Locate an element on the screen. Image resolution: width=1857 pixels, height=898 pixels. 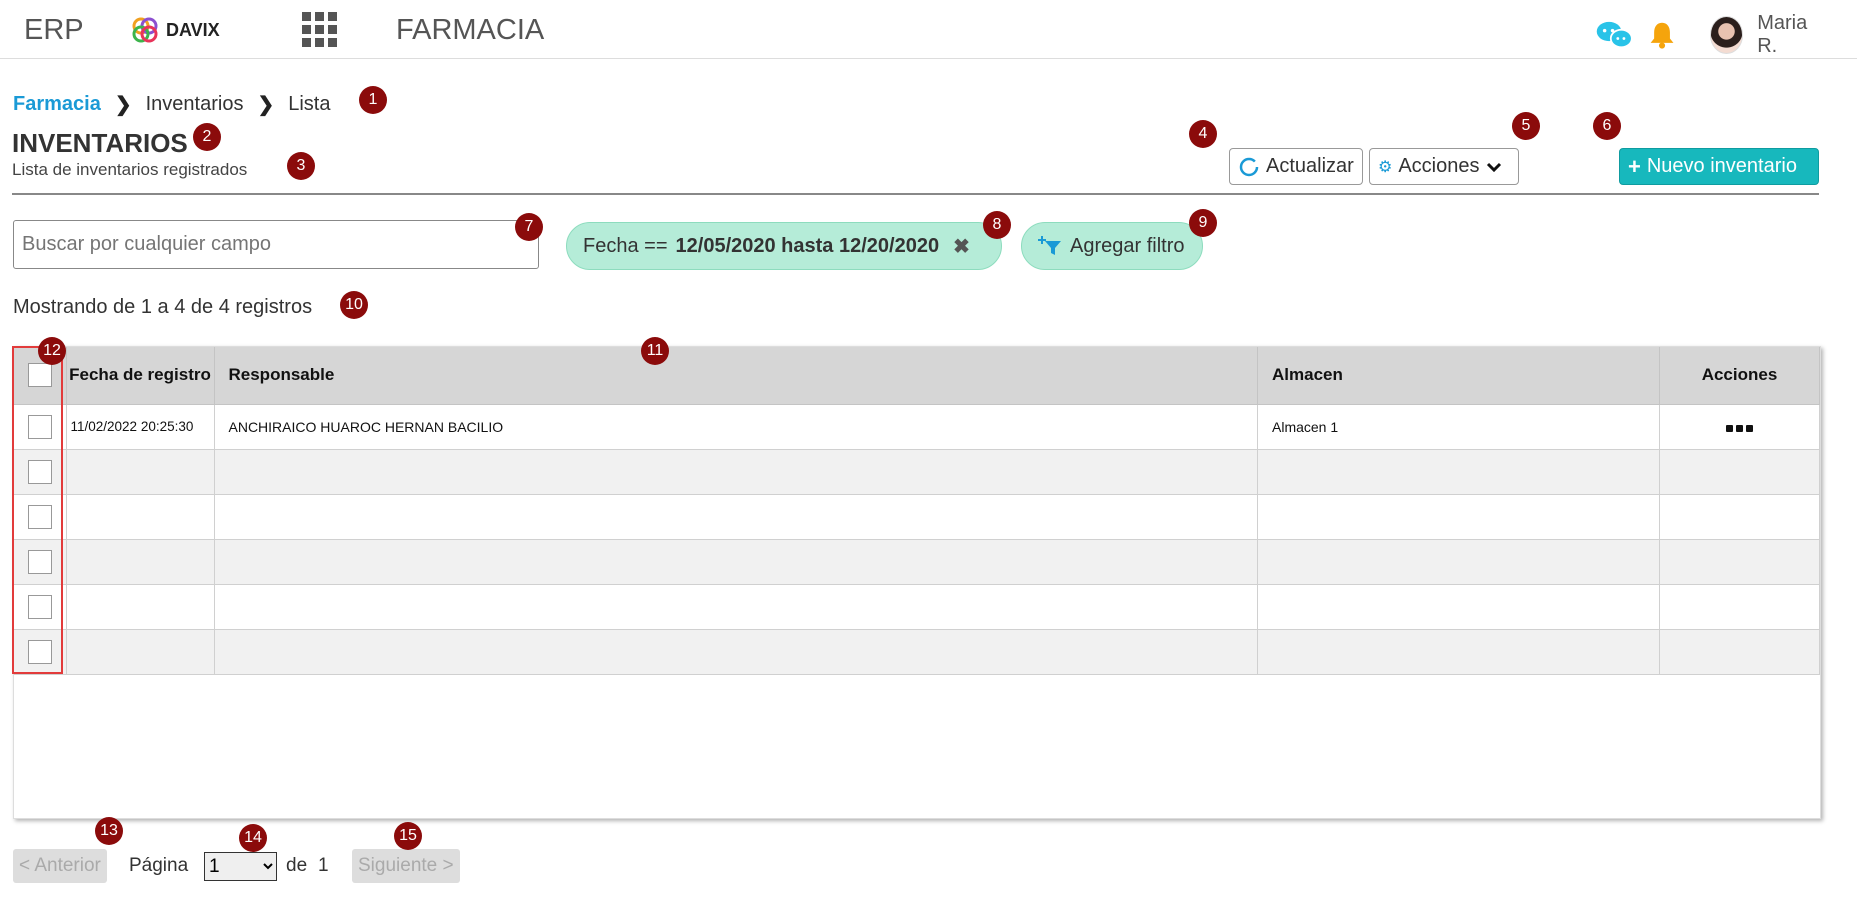
cell-fecha: 11/02/2022 20:25:30 is located at coordinates (140, 427).